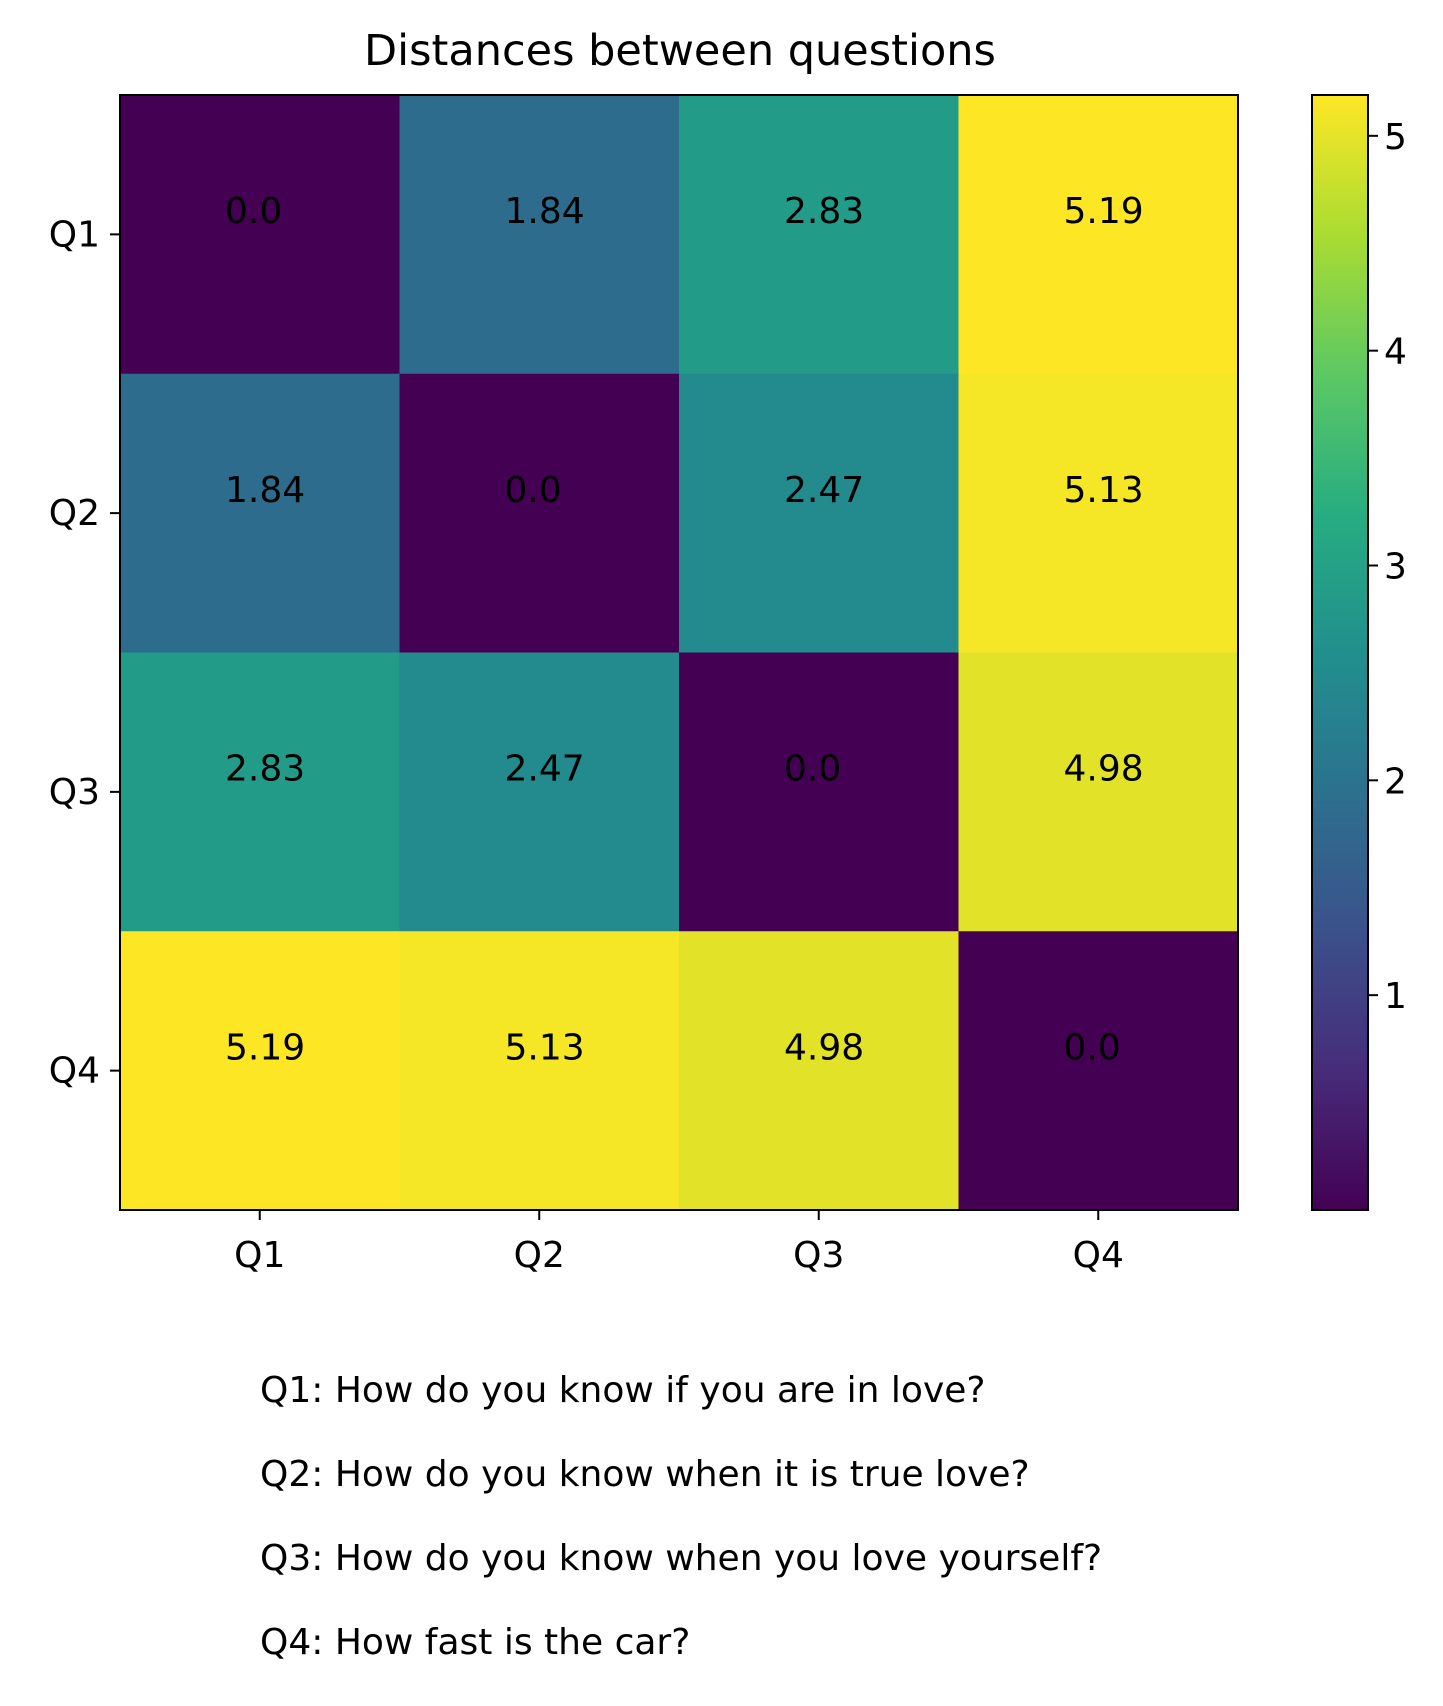  Describe the element at coordinates (259, 1255) in the screenshot. I see `x-tick-label-1: Q1` at that location.